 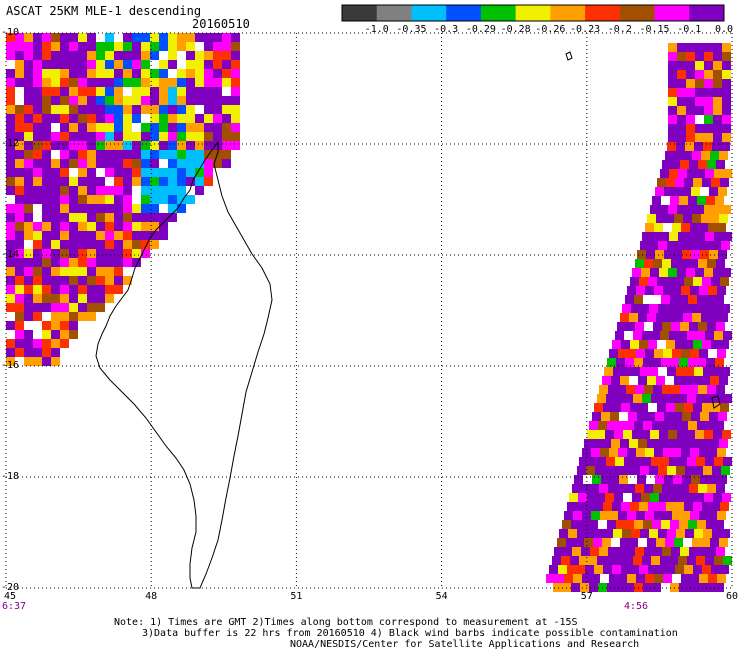 I want to click on reunion-island, so click(x=716, y=402).